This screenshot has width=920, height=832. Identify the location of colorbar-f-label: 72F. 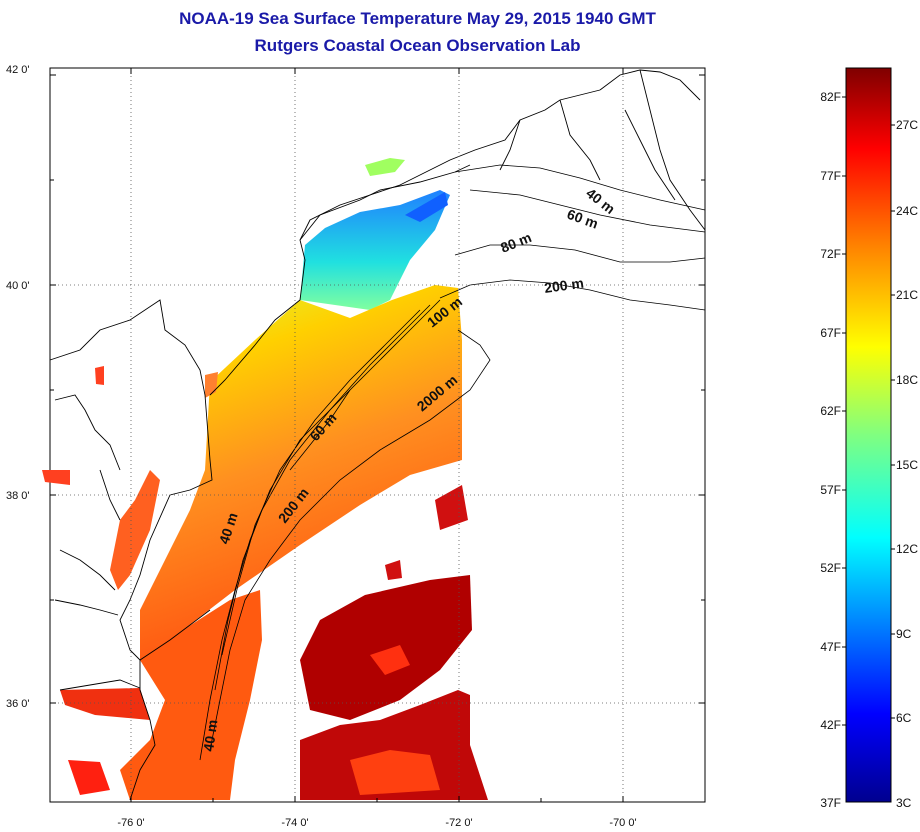
(830, 254).